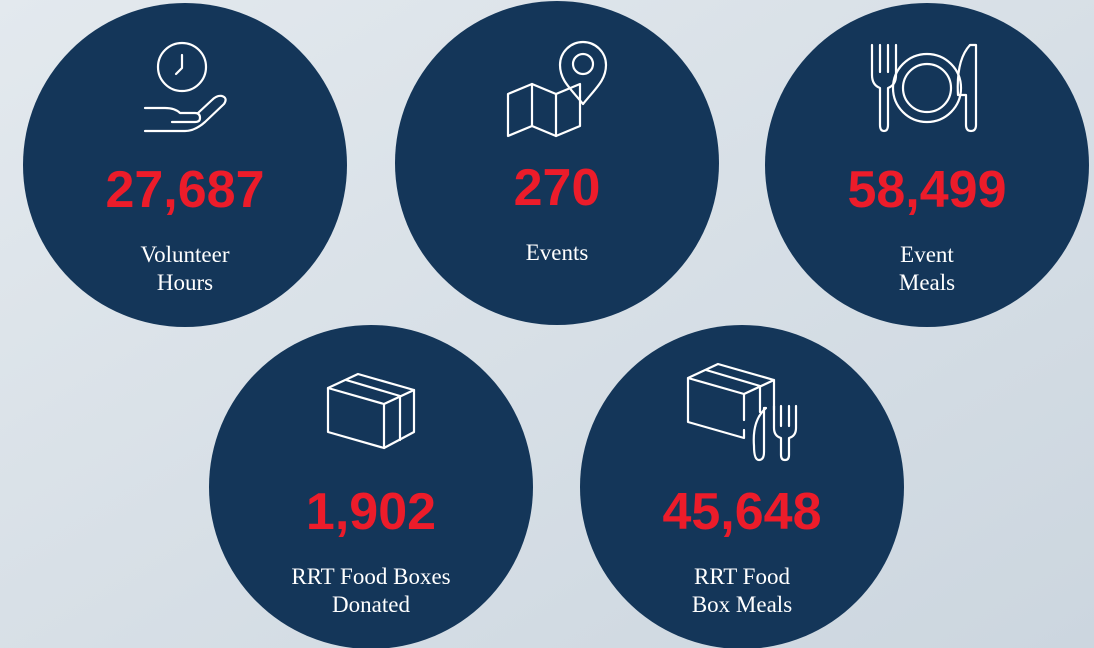 This screenshot has height=648, width=1094. I want to click on stat: 270 Events, so click(557, 163).